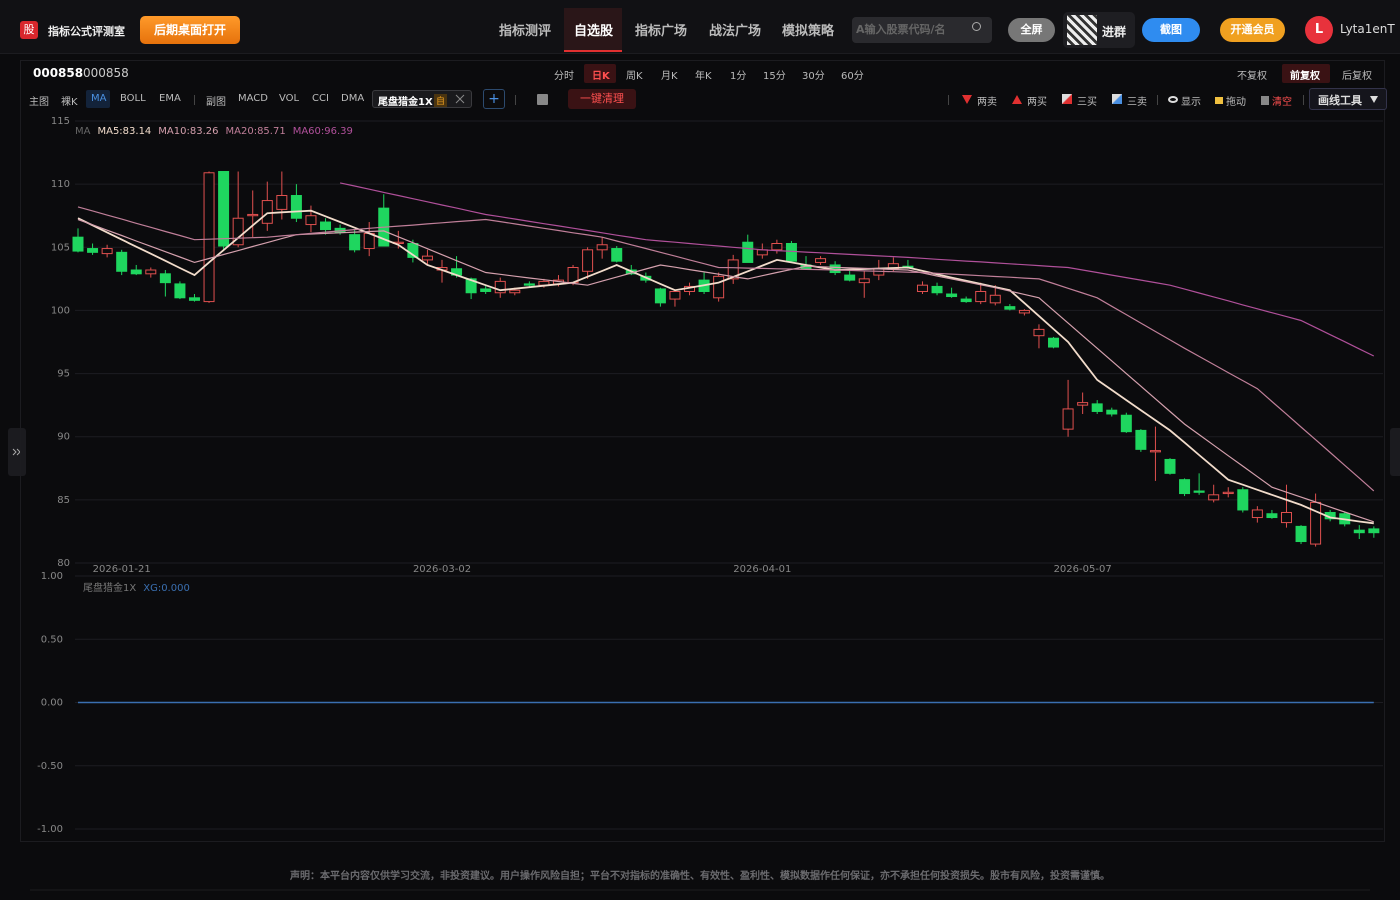  What do you see at coordinates (594, 31) in the screenshot?
I see `nav-item: 自选股` at bounding box center [594, 31].